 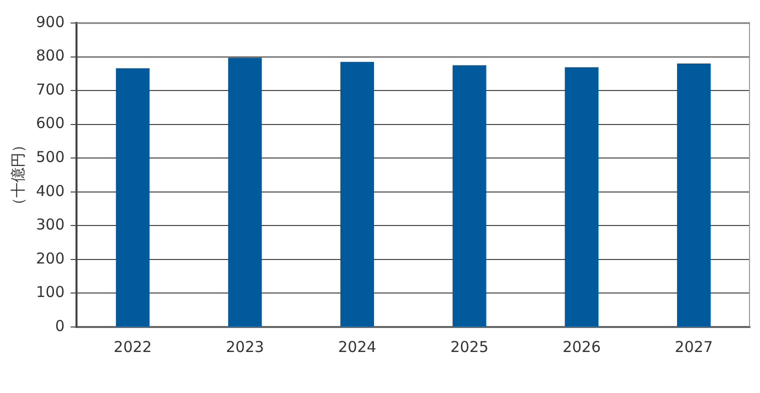 I want to click on y-tick-label: 100, so click(x=50, y=292).